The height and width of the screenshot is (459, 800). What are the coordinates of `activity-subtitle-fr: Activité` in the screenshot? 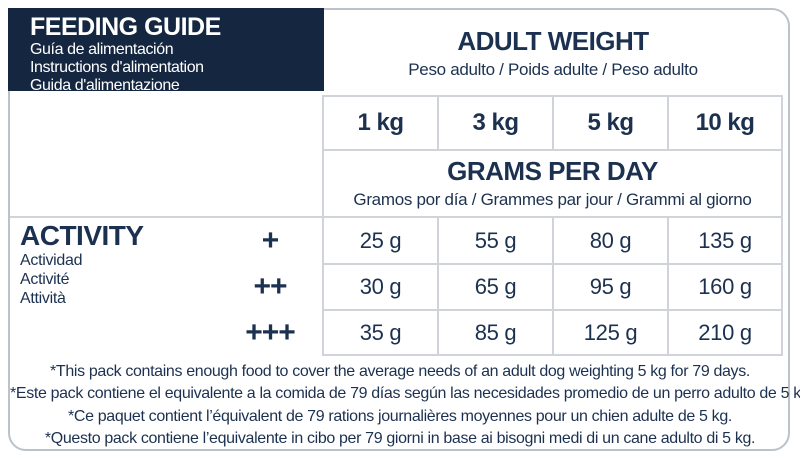 It's located at (45, 279).